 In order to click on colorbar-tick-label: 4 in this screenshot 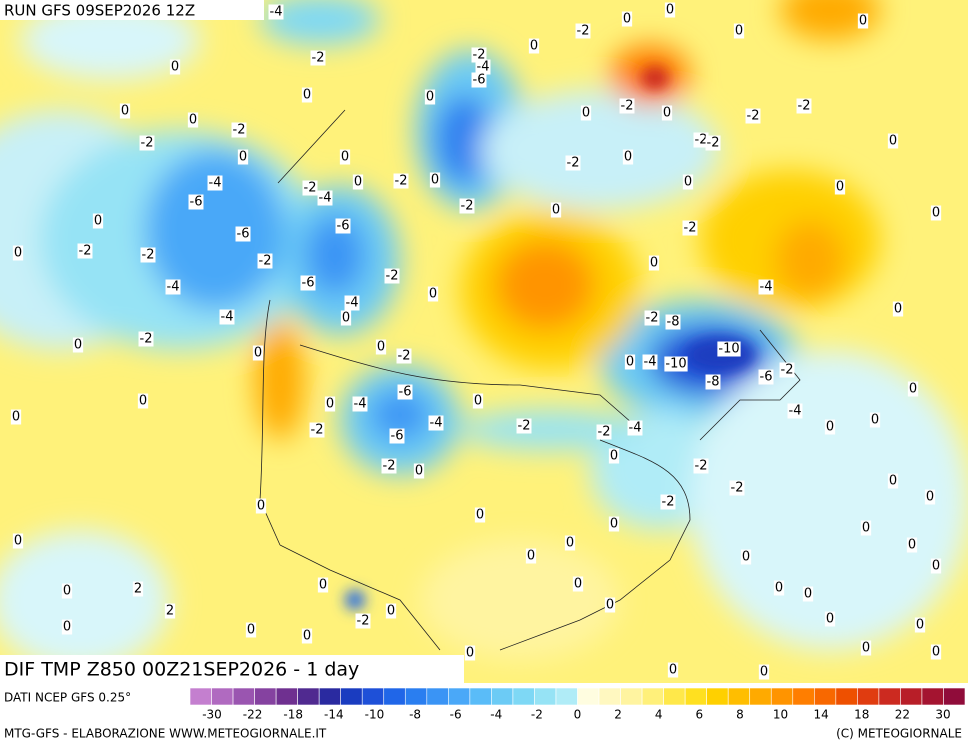, I will do `click(659, 715)`.